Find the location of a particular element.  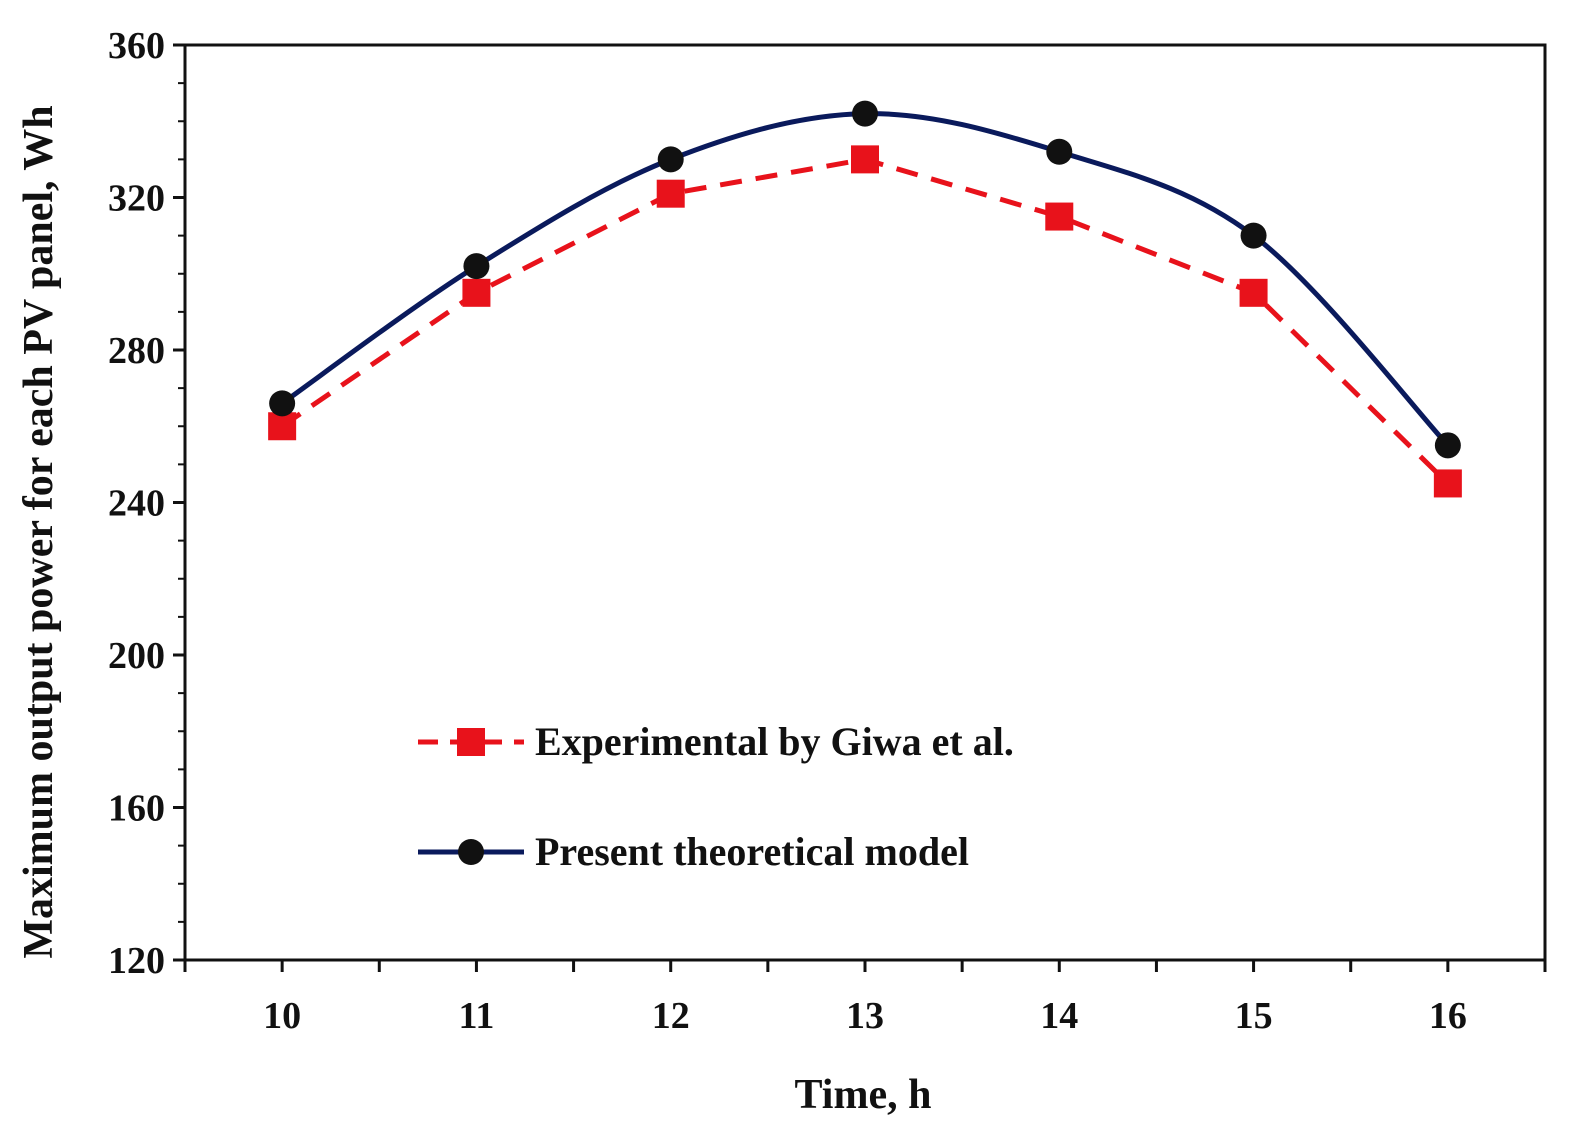

legend-item-1: Experimental by Giwa et al. is located at coordinates (716, 741).